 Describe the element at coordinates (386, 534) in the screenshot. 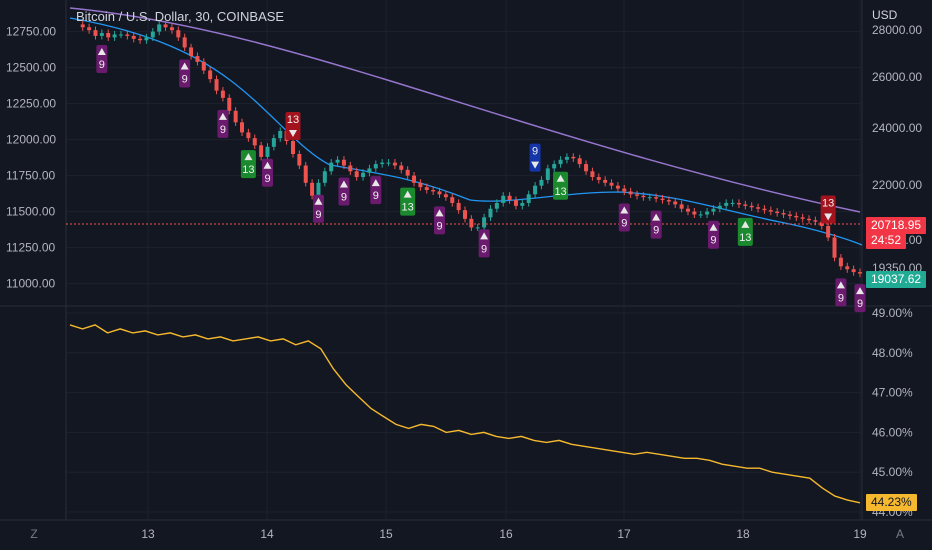

I see `time-axis-tick-label: 15` at that location.